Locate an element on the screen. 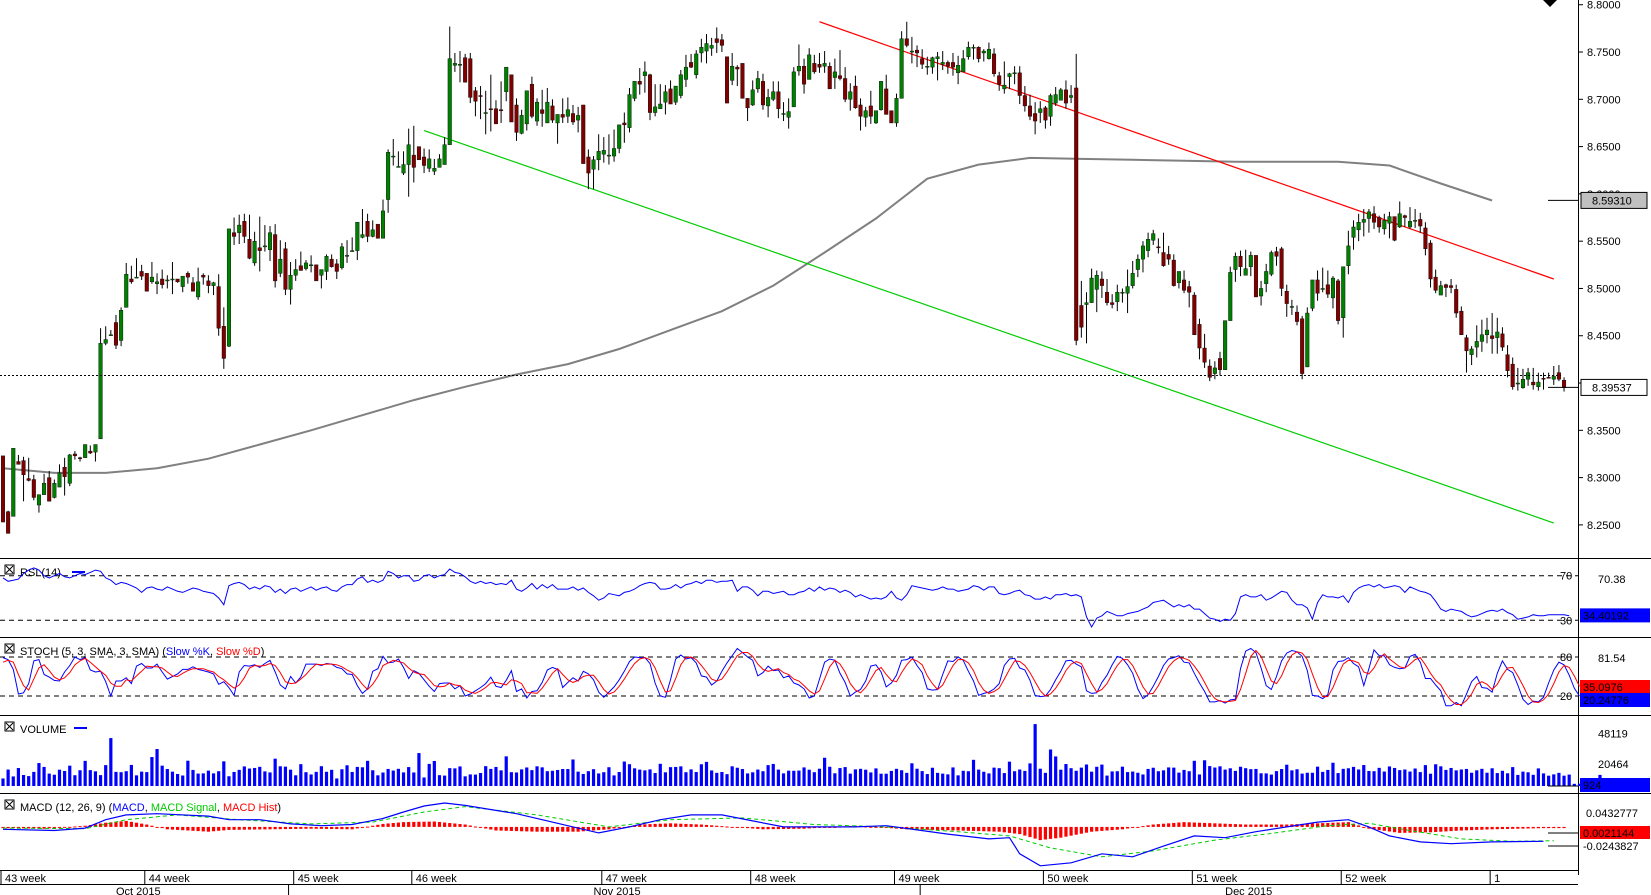 This screenshot has height=895, width=1651. last-price-label: 8.39537 is located at coordinates (1612, 388).